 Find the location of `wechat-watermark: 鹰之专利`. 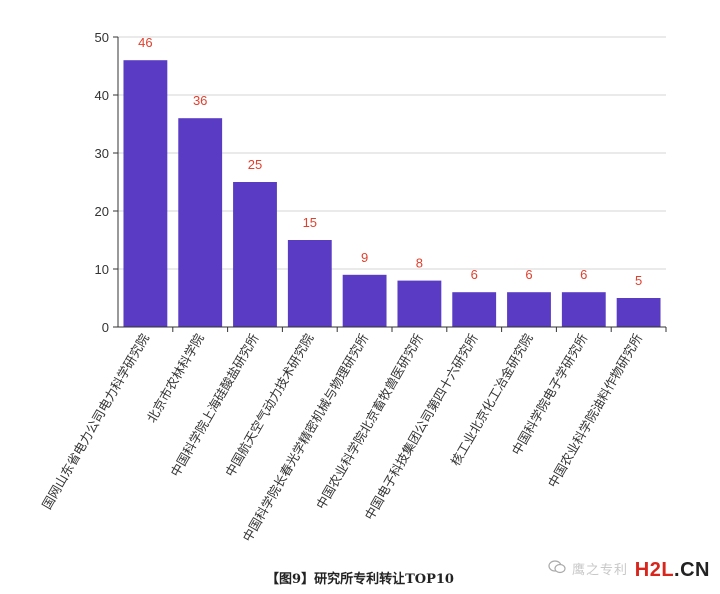

wechat-watermark: 鹰之专利 is located at coordinates (588, 568).